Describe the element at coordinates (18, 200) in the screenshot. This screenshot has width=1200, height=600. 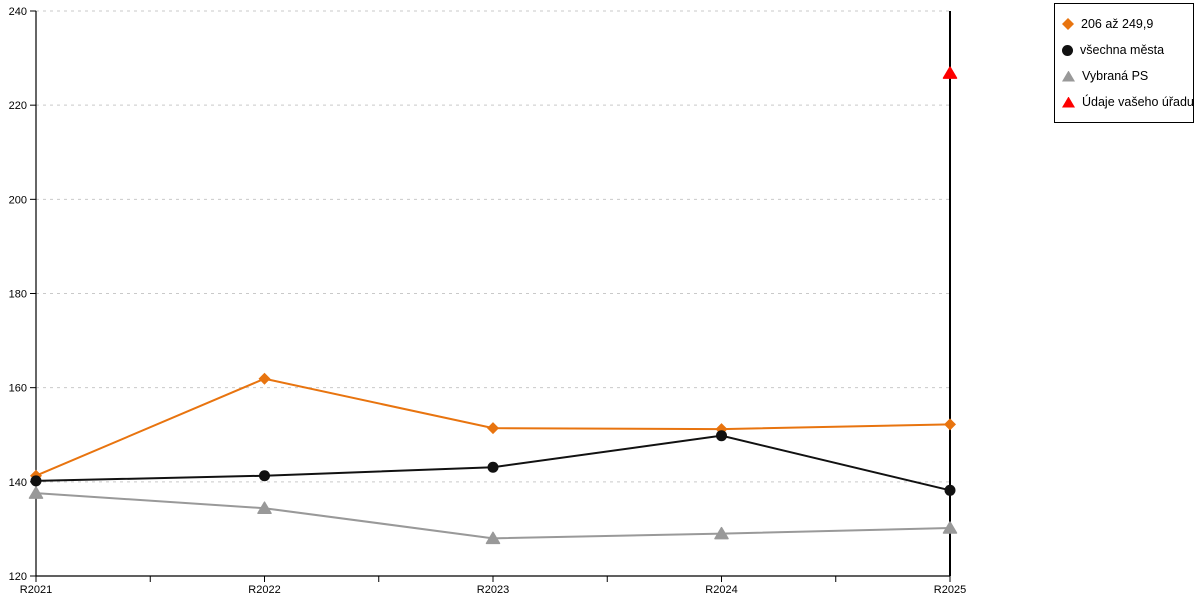
I see `y-tick-label: 200` at that location.